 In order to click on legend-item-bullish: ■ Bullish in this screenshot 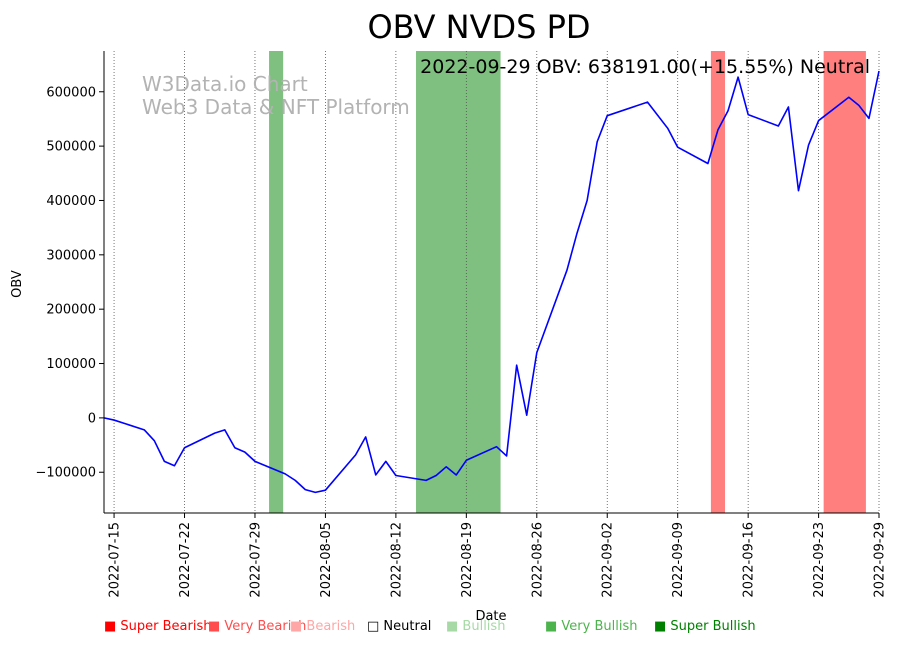, I will do `click(475, 626)`.